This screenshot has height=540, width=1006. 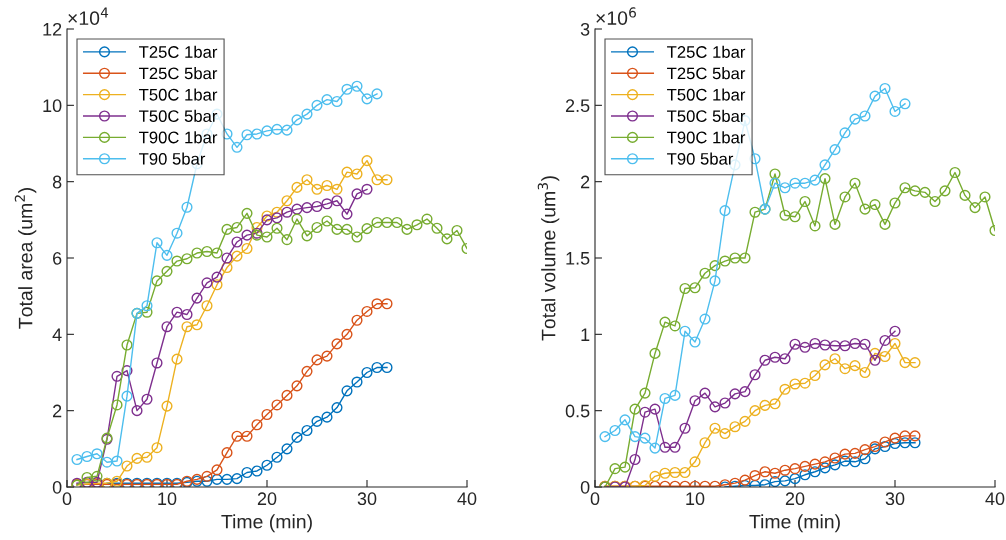 I want to click on y-tick-label: 4, so click(x=57, y=334).